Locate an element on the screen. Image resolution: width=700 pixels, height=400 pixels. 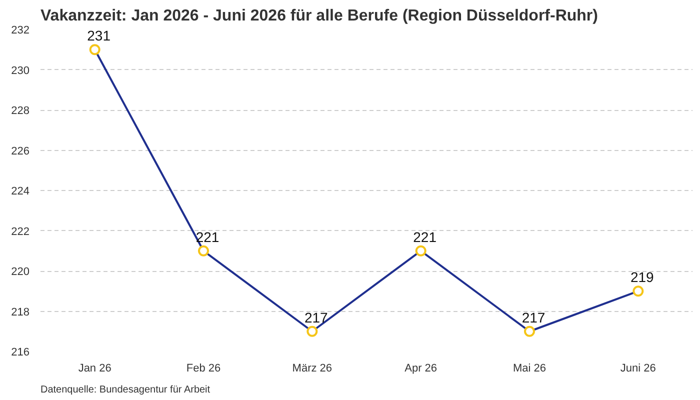
x-tick-label: Mai 26 is located at coordinates (529, 368).